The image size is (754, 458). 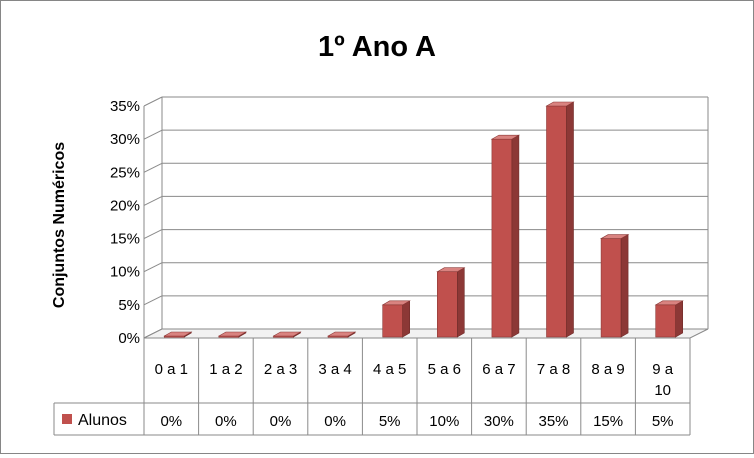 I want to click on x-tick-label: 1 a 2, so click(x=225, y=369).